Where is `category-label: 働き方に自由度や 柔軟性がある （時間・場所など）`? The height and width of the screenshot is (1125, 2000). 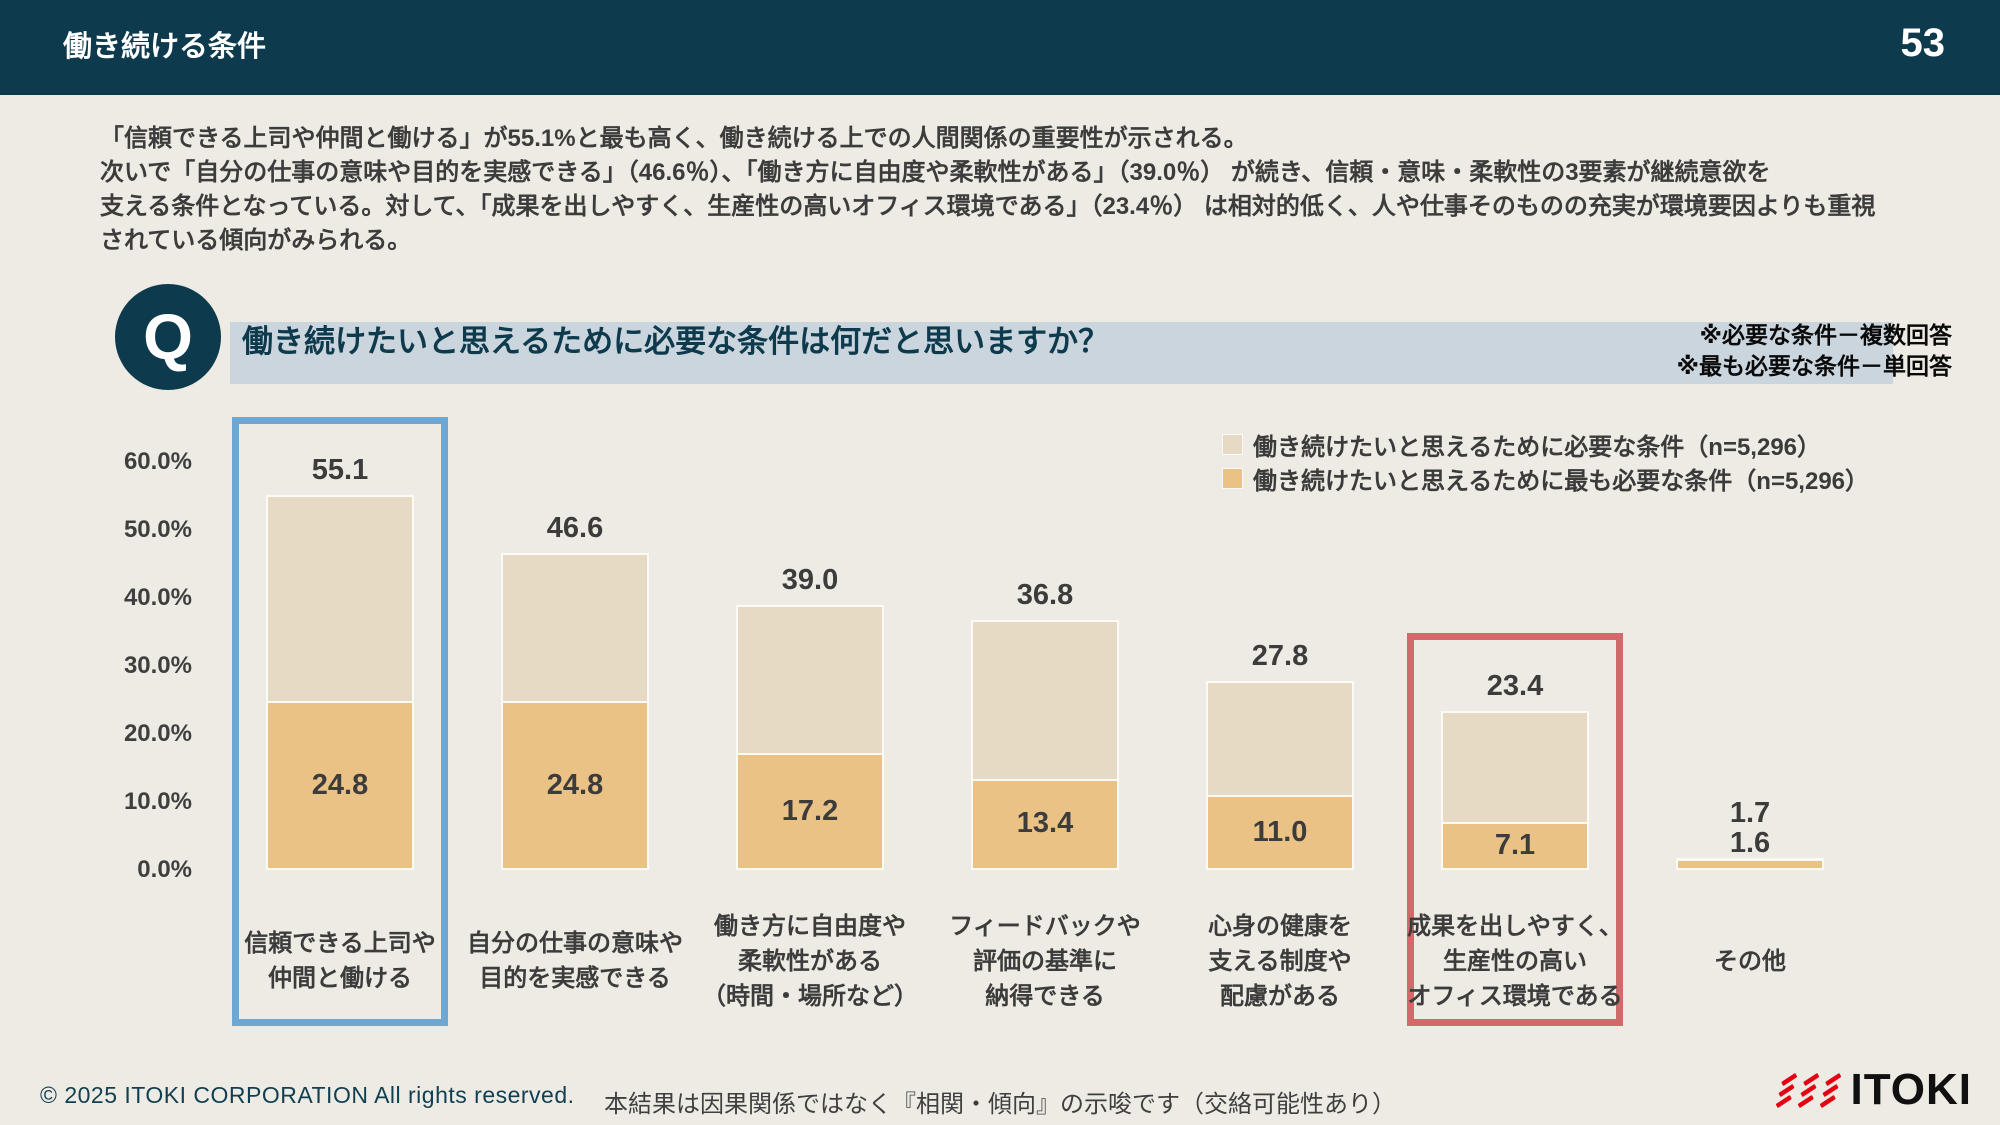
category-label: 働き方に自由度や 柔軟性がある （時間・場所など） is located at coordinates (810, 961).